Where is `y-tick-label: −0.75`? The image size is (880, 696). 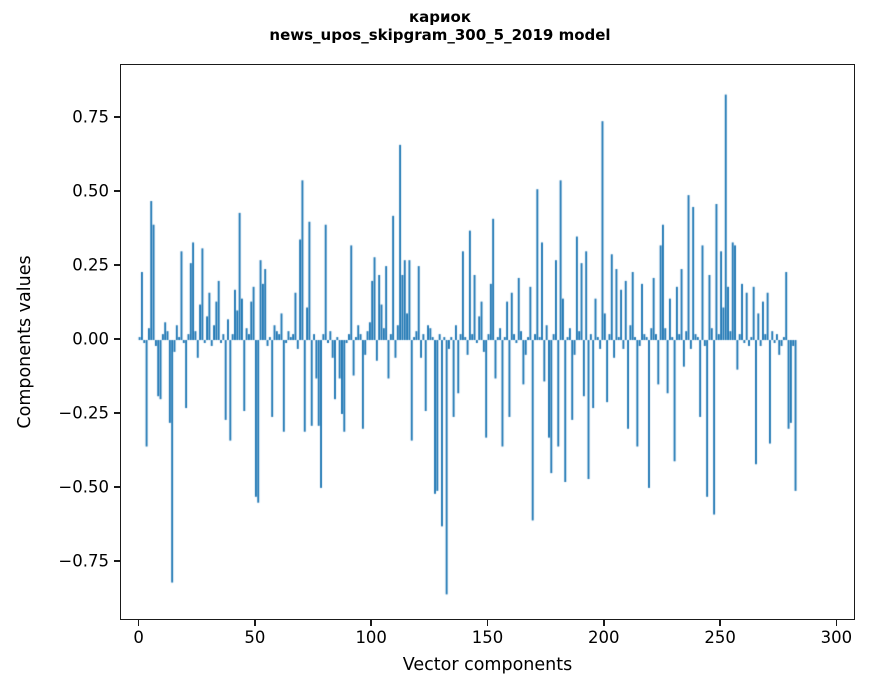
y-tick-label: −0.75 is located at coordinates (83, 561).